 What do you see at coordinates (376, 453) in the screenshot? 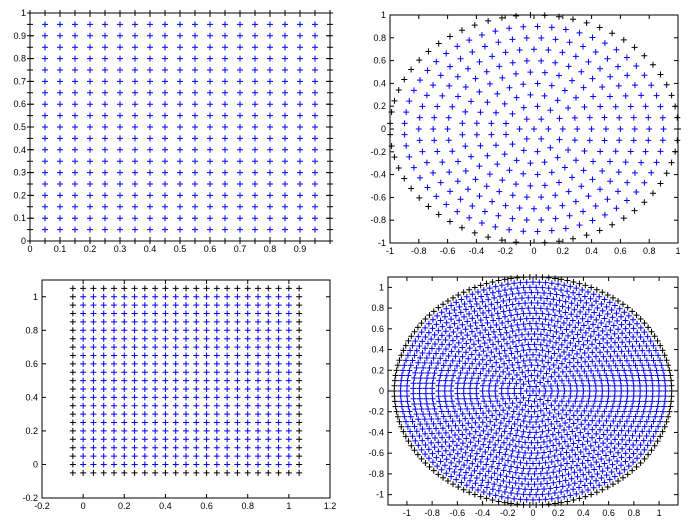
I see `y-tick-label: -0.6` at bounding box center [376, 453].